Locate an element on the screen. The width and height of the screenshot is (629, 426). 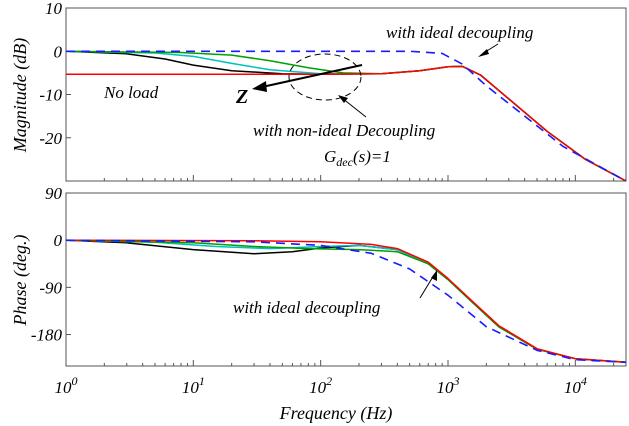
magnitude-y-tick-label: 0 is located at coordinates (58, 51).